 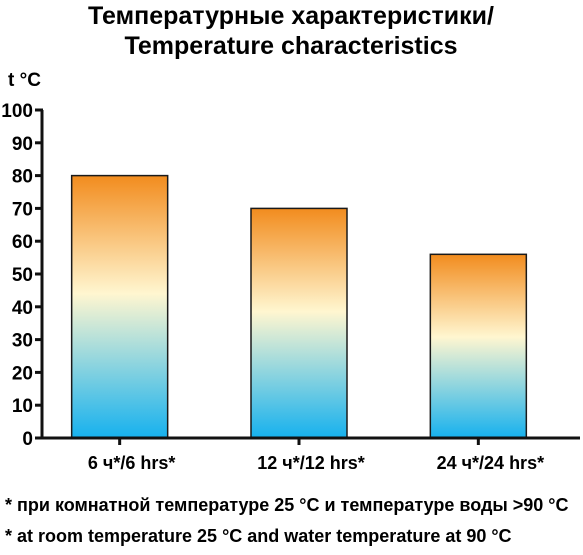 I want to click on x-tick-label: 24 ч*/24 hrs*, so click(x=491, y=463).